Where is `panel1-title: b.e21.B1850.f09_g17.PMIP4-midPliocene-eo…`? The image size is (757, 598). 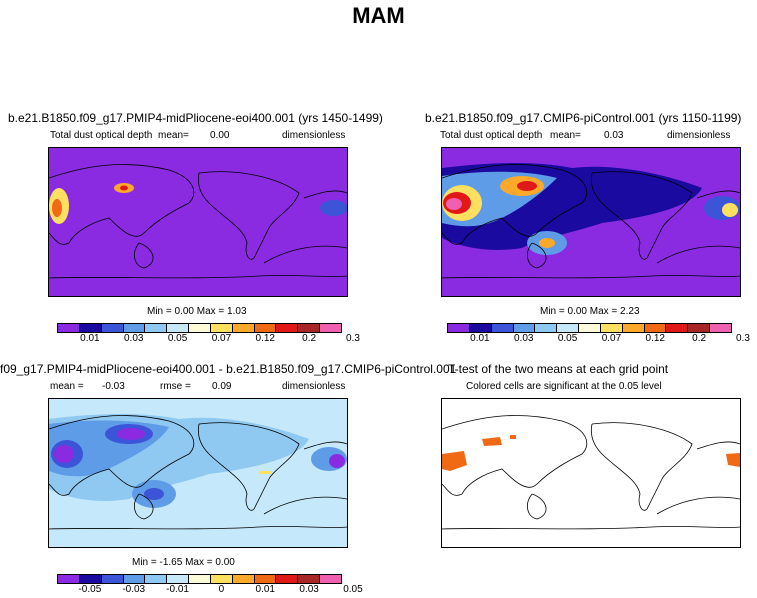 panel1-title: b.e21.B1850.f09_g17.PMIP4-midPliocene-eo… is located at coordinates (195, 118).